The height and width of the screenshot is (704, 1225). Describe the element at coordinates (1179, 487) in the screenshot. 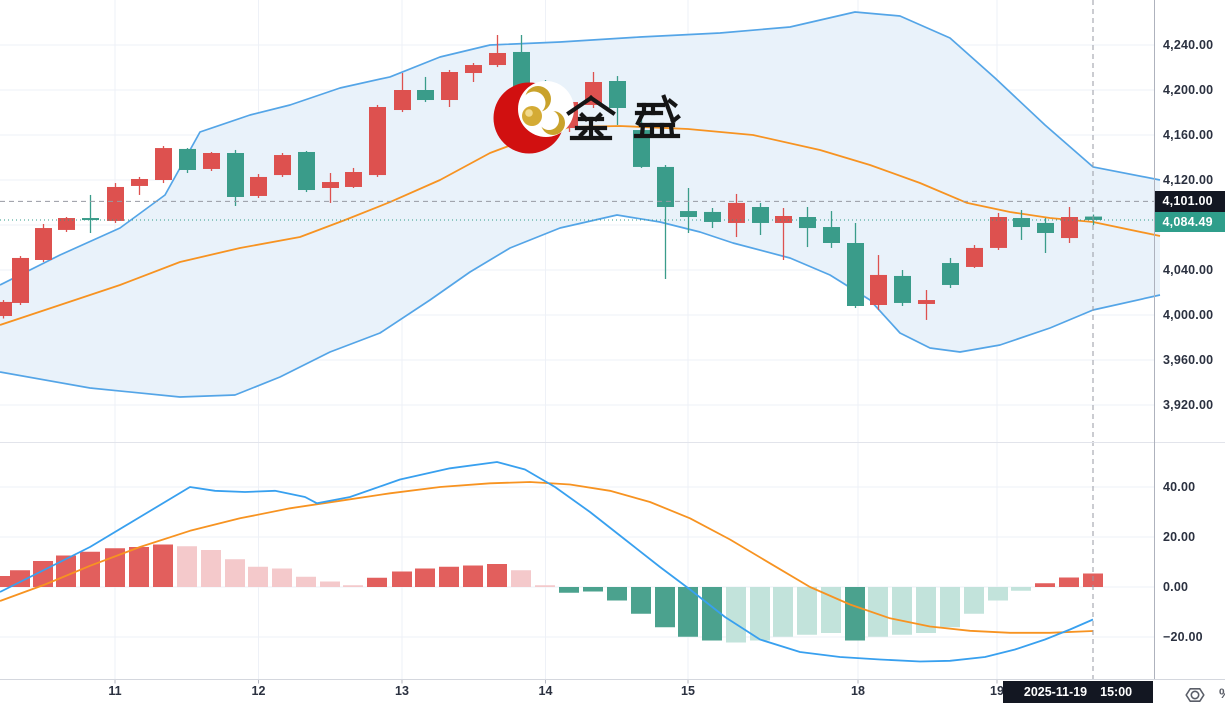

I see `macd-axis-label: 40.00` at that location.